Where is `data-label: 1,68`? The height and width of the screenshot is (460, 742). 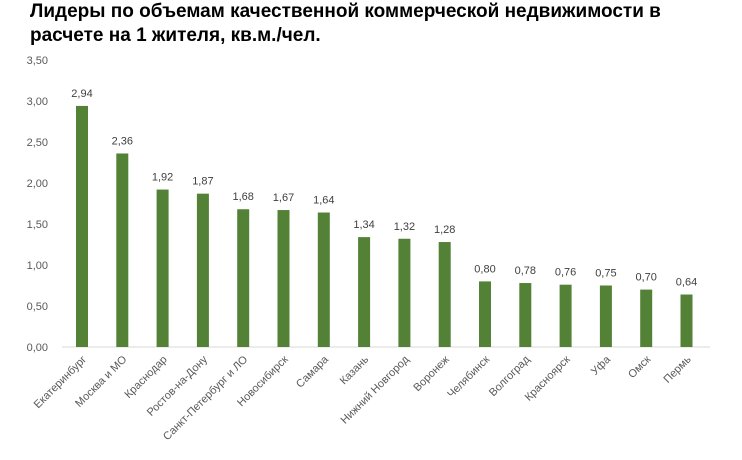 data-label: 1,68 is located at coordinates (242, 197).